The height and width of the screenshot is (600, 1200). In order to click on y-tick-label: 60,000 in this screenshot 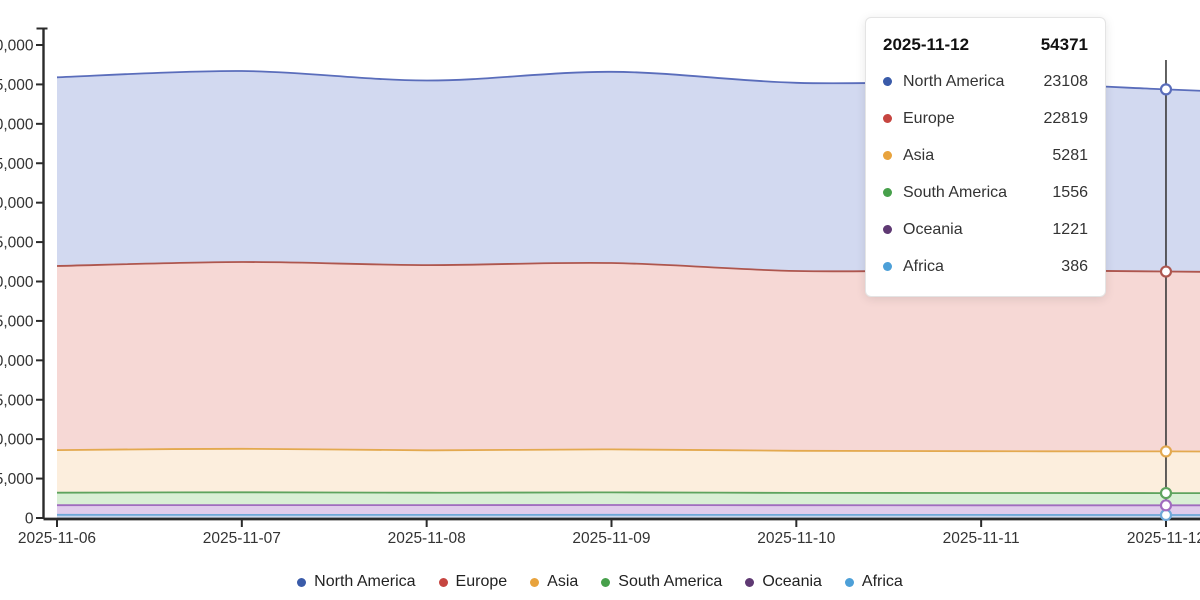, I will do `click(17, 46)`.